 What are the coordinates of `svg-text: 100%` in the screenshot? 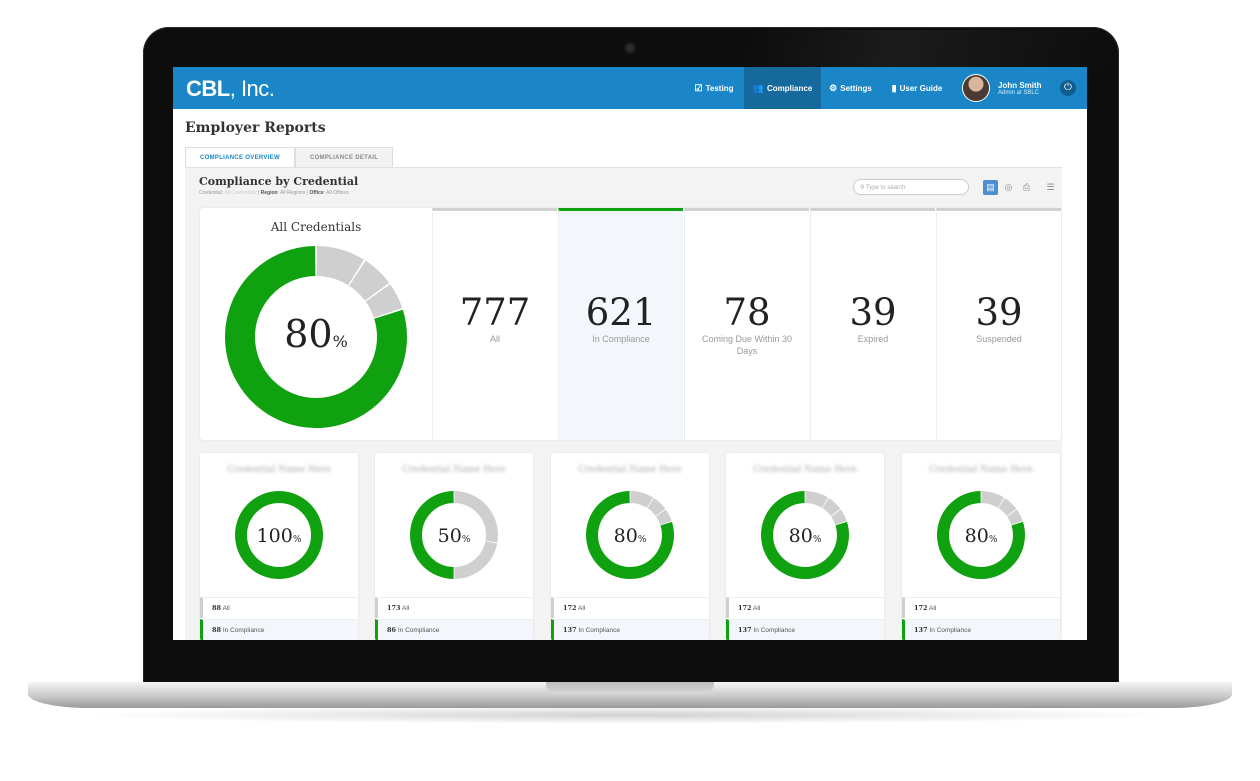 It's located at (279, 536).